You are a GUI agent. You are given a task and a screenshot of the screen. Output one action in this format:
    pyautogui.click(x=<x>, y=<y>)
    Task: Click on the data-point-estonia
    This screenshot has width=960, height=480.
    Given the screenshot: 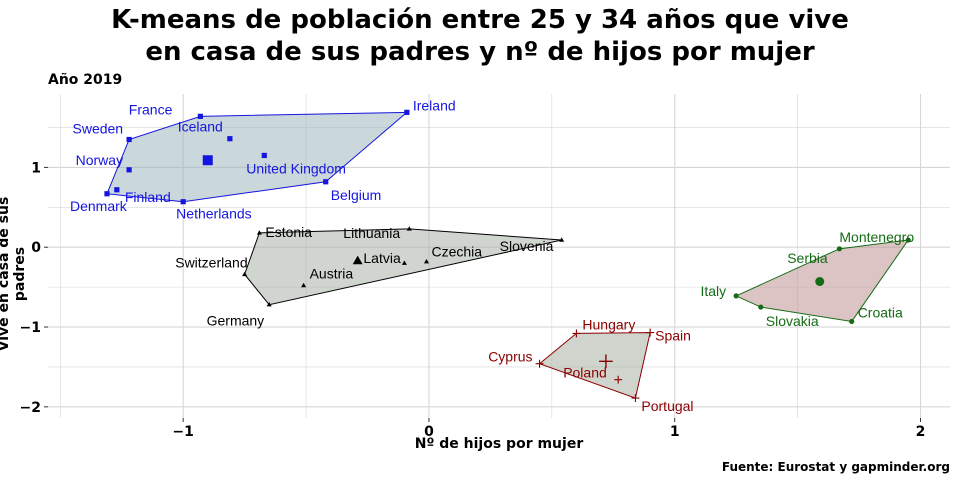 What is the action you would take?
    pyautogui.click(x=259, y=232)
    